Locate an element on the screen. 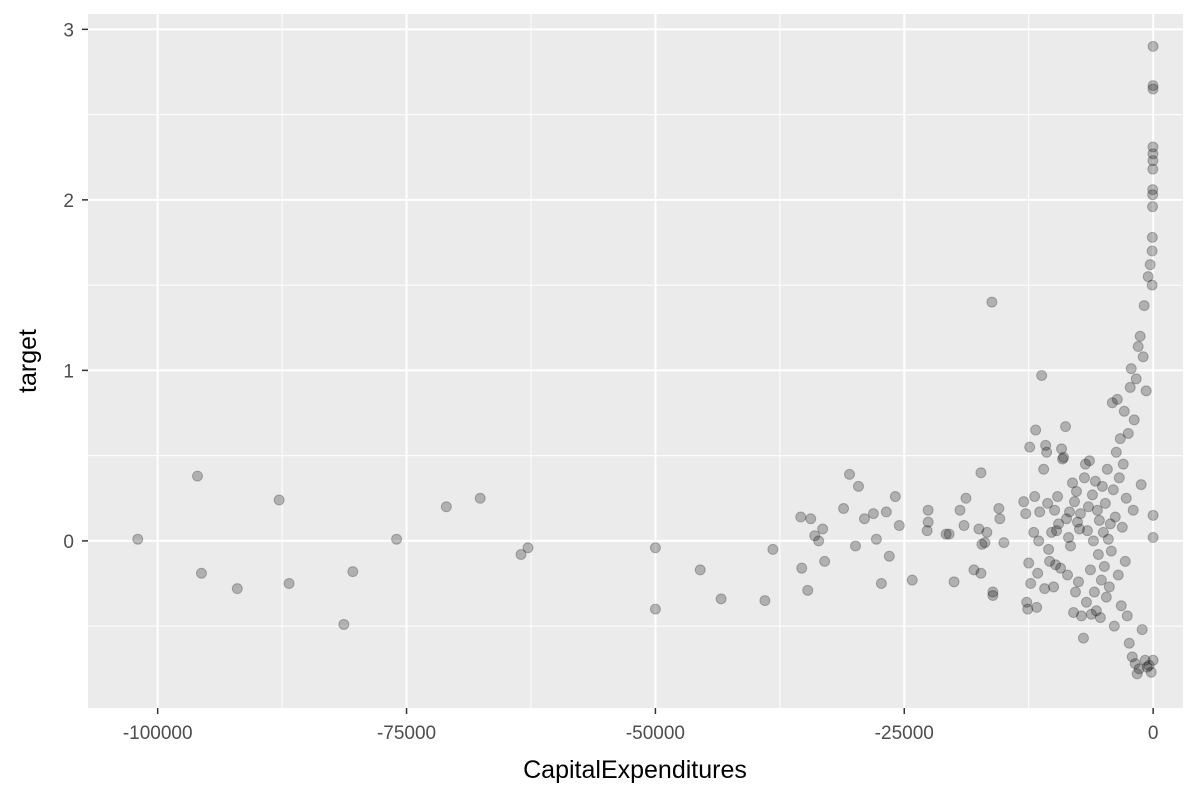  y-tick-label: 1 is located at coordinates (68, 371).